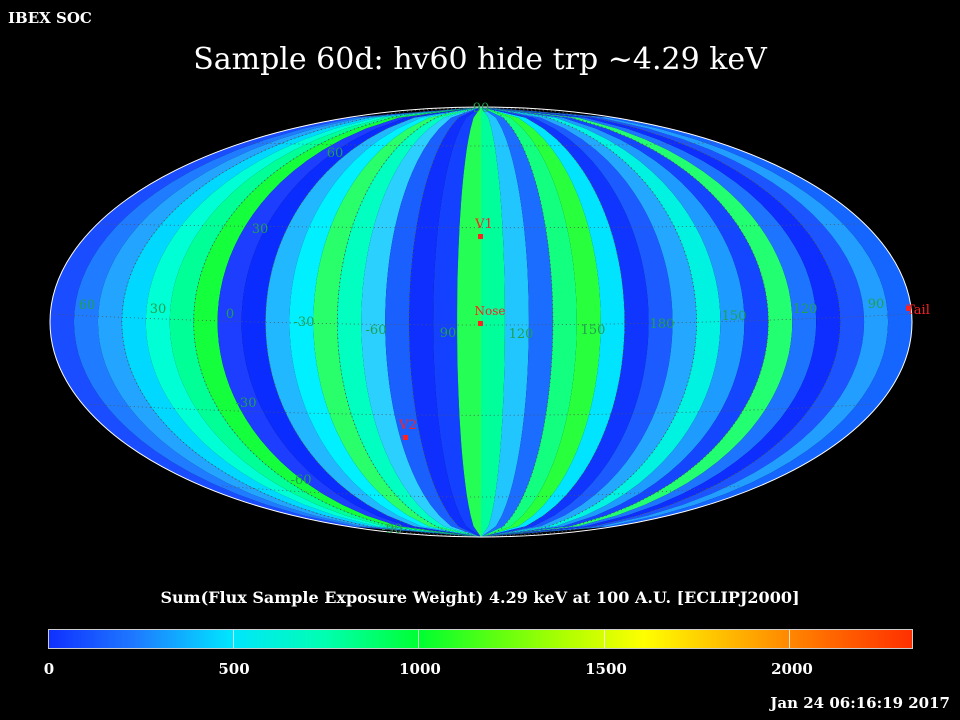 Image resolution: width=960 pixels, height=720 pixels. What do you see at coordinates (230, 314) in the screenshot?
I see `lon-label-0: 0` at bounding box center [230, 314].